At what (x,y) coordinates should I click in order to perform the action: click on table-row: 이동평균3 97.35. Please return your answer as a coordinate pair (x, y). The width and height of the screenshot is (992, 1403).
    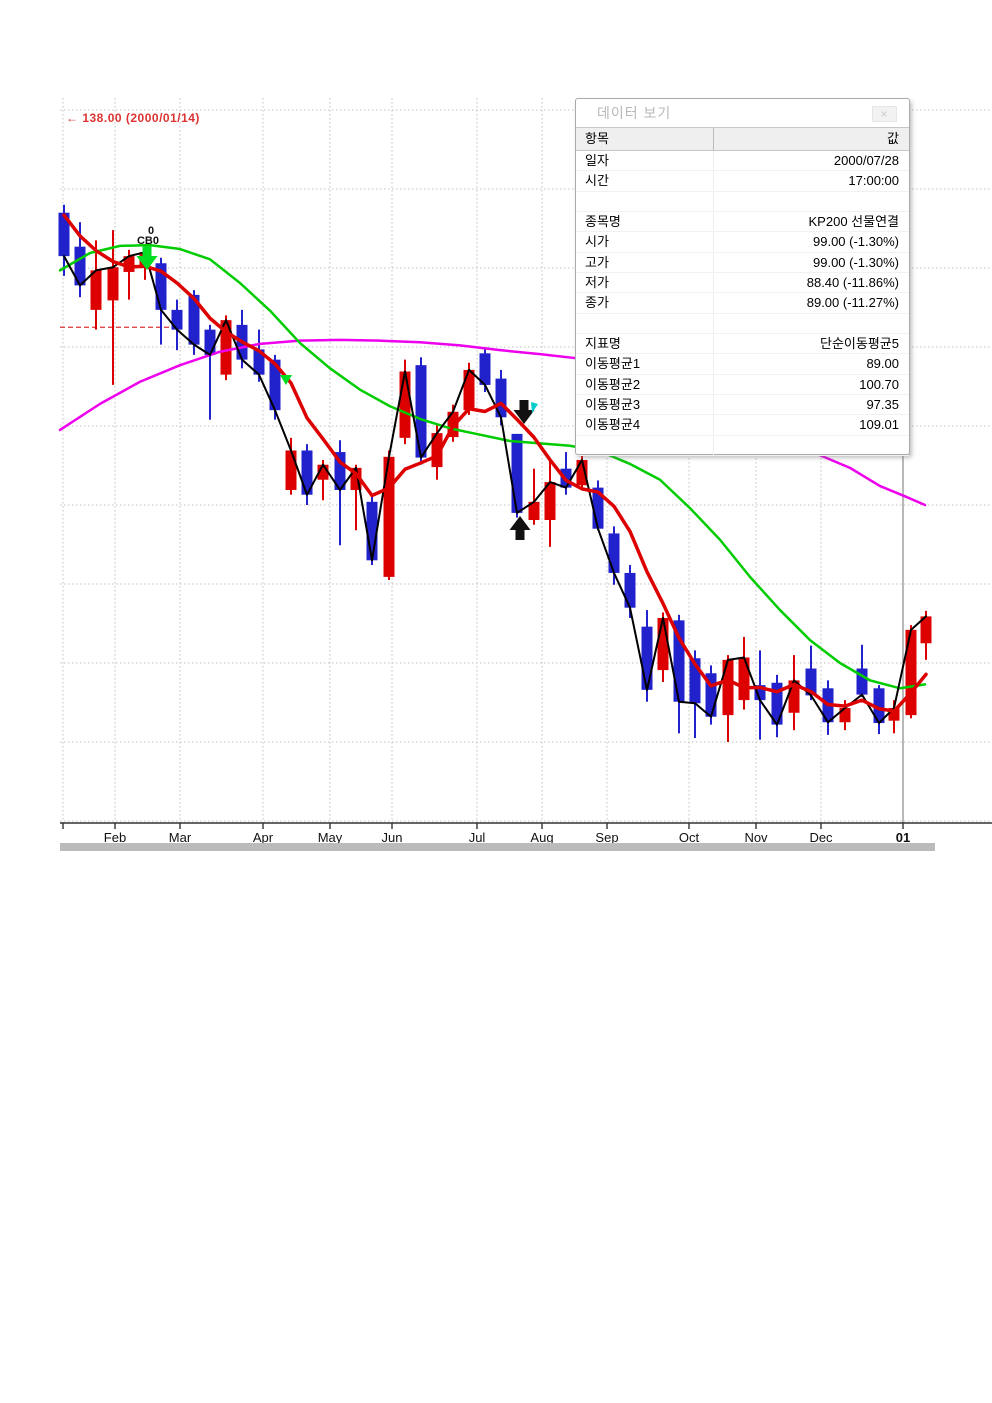
    Looking at the image, I should click on (742, 405).